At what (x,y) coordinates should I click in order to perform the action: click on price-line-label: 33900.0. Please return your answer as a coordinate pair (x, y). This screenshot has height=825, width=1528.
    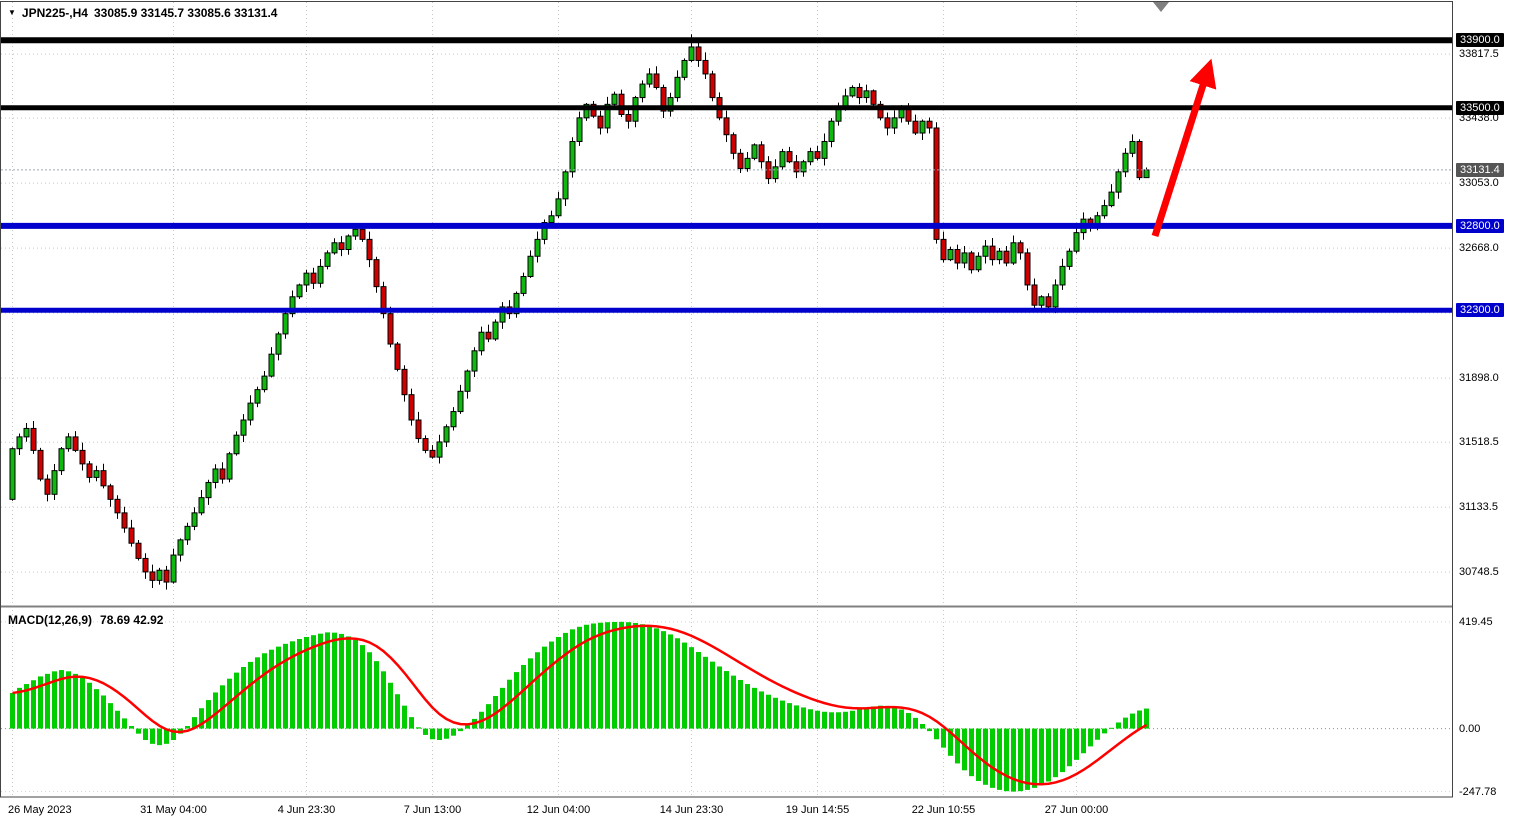
    Looking at the image, I should click on (1480, 40).